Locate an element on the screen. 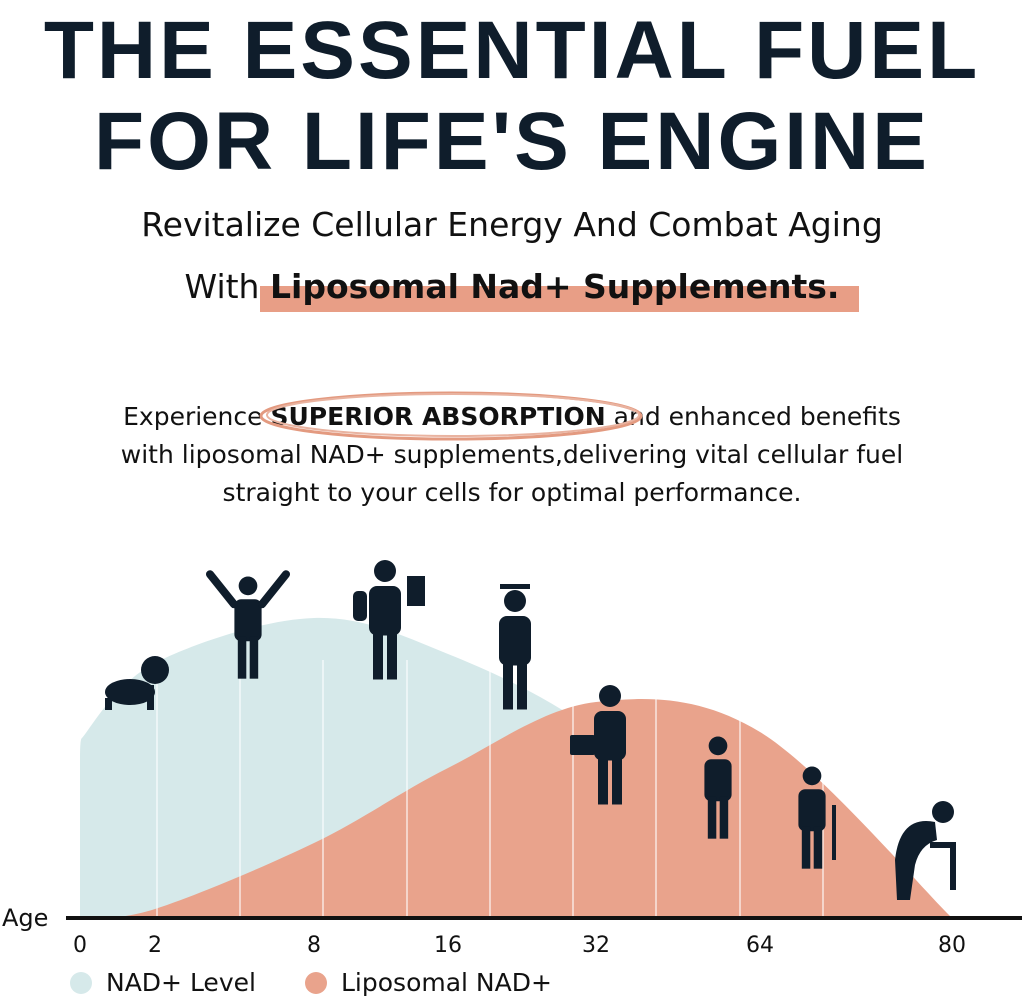 Image resolution: width=1024 pixels, height=1004 pixels. intro-after: and enhanced benefits is located at coordinates (757, 416).